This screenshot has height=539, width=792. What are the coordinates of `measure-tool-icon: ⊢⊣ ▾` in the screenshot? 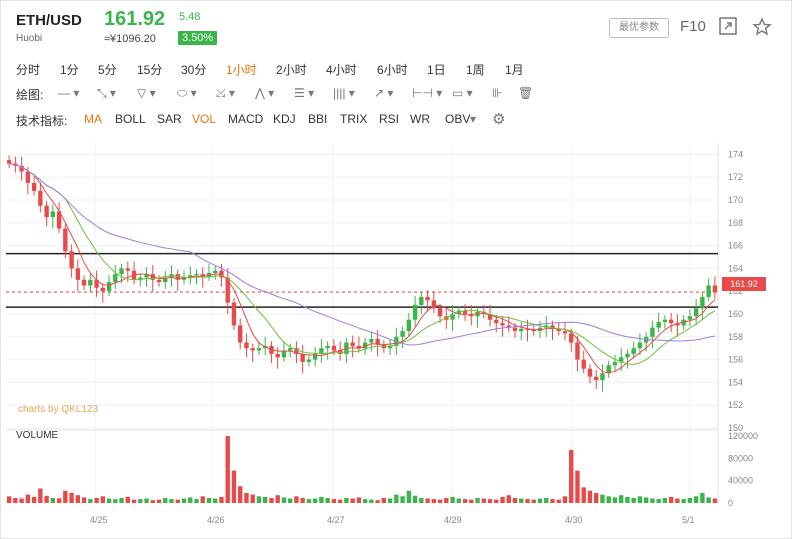 It's located at (427, 93).